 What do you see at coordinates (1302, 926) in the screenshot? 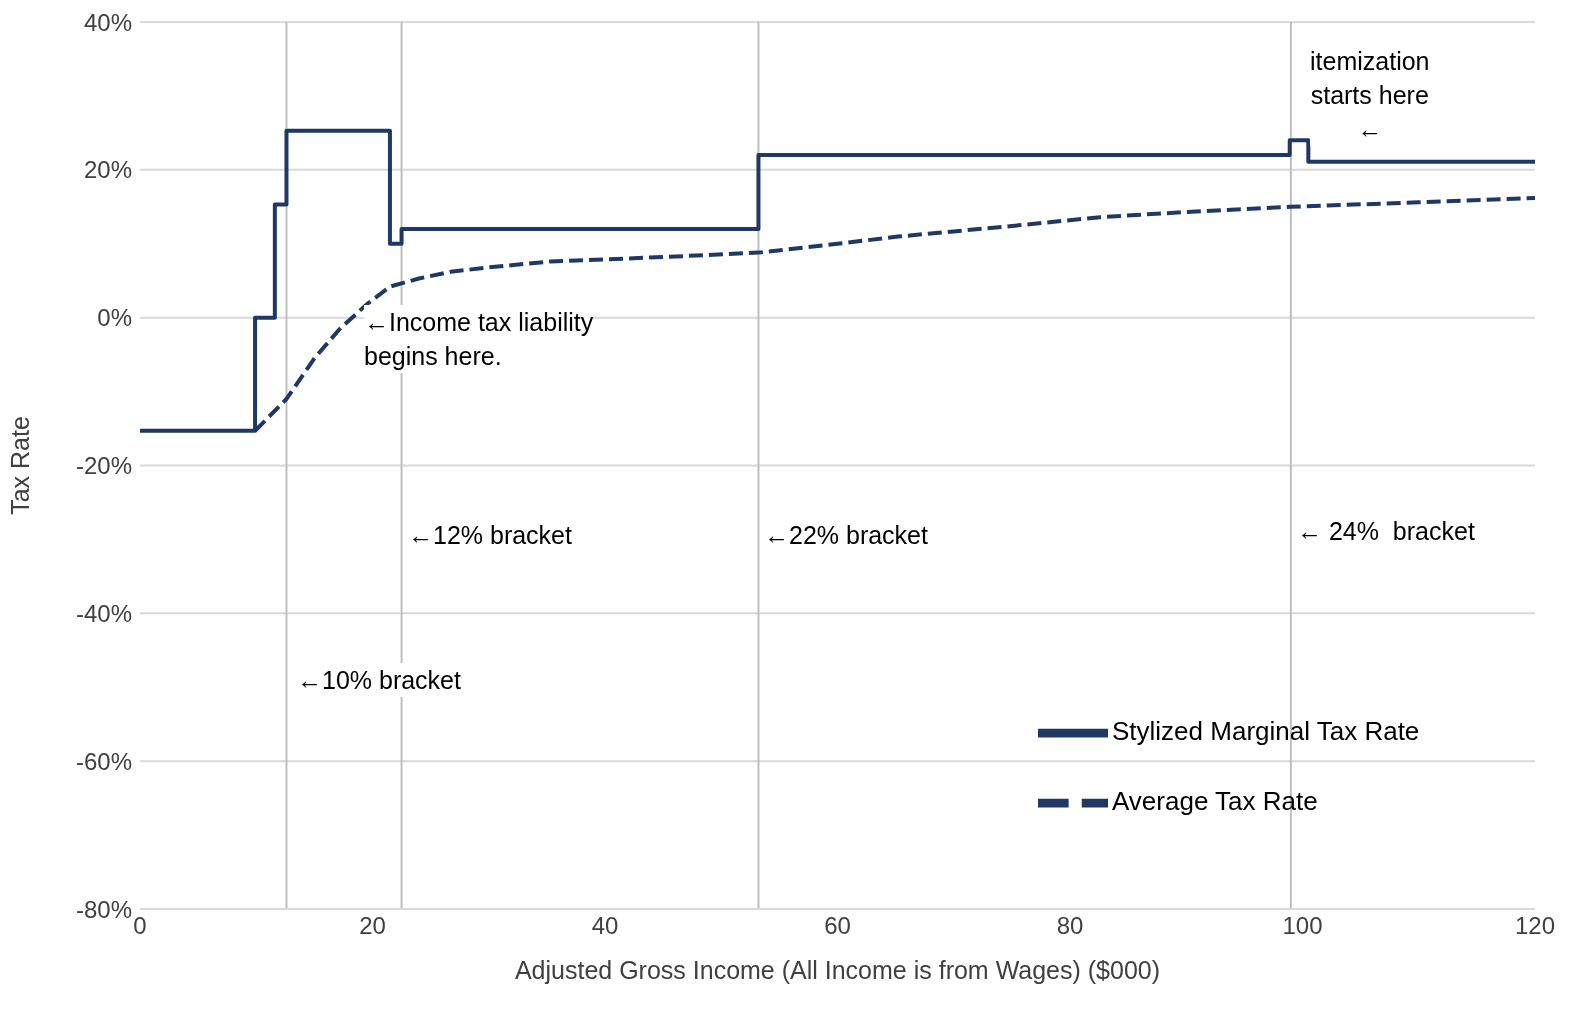
I see `x-tick-label: 100` at bounding box center [1302, 926].